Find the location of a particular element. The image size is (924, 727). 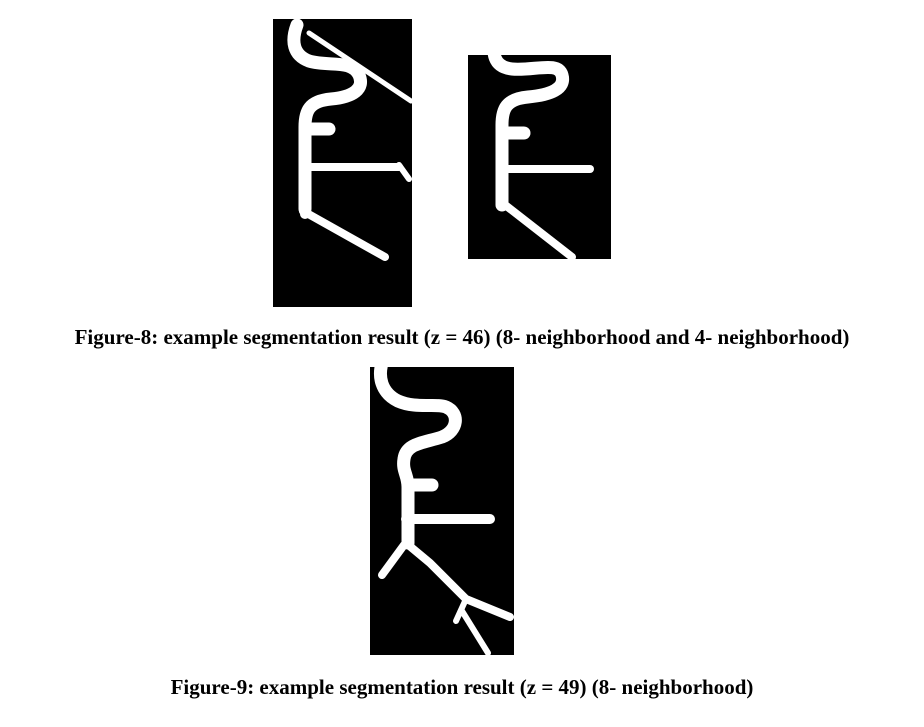

figure-8-segmentation-image-4-neighborhood is located at coordinates (539, 157).